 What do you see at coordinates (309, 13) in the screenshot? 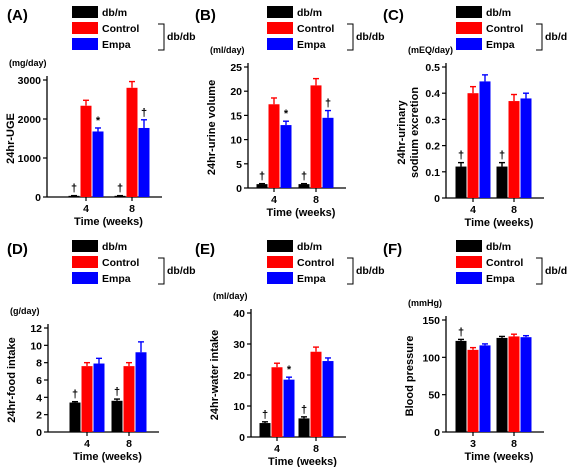
I see `legend-label: db/m` at bounding box center [309, 13].